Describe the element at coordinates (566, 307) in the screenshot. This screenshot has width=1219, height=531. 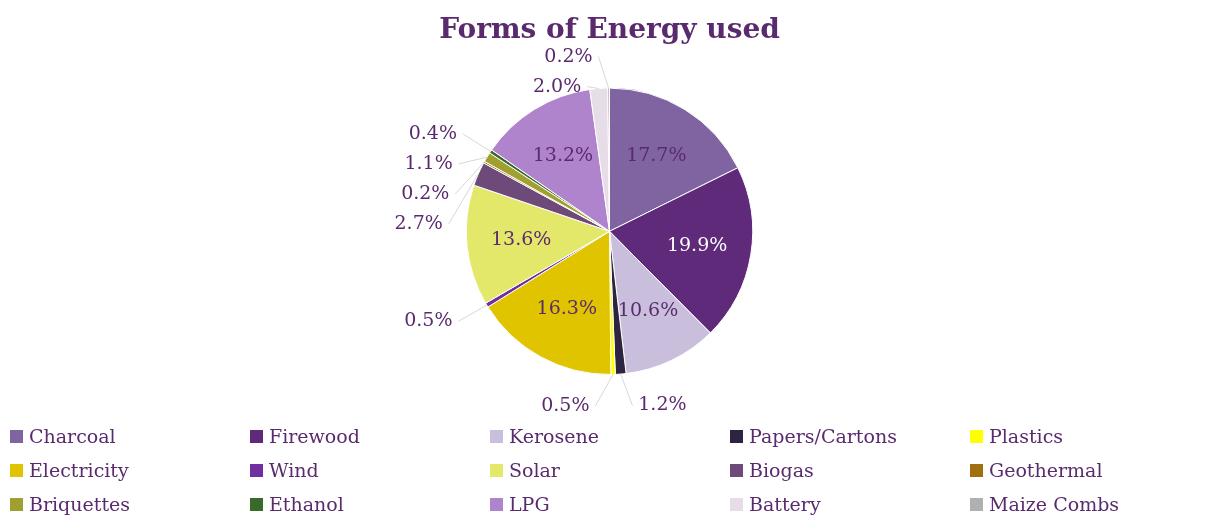
I see `data-label: 16.3%` at that location.